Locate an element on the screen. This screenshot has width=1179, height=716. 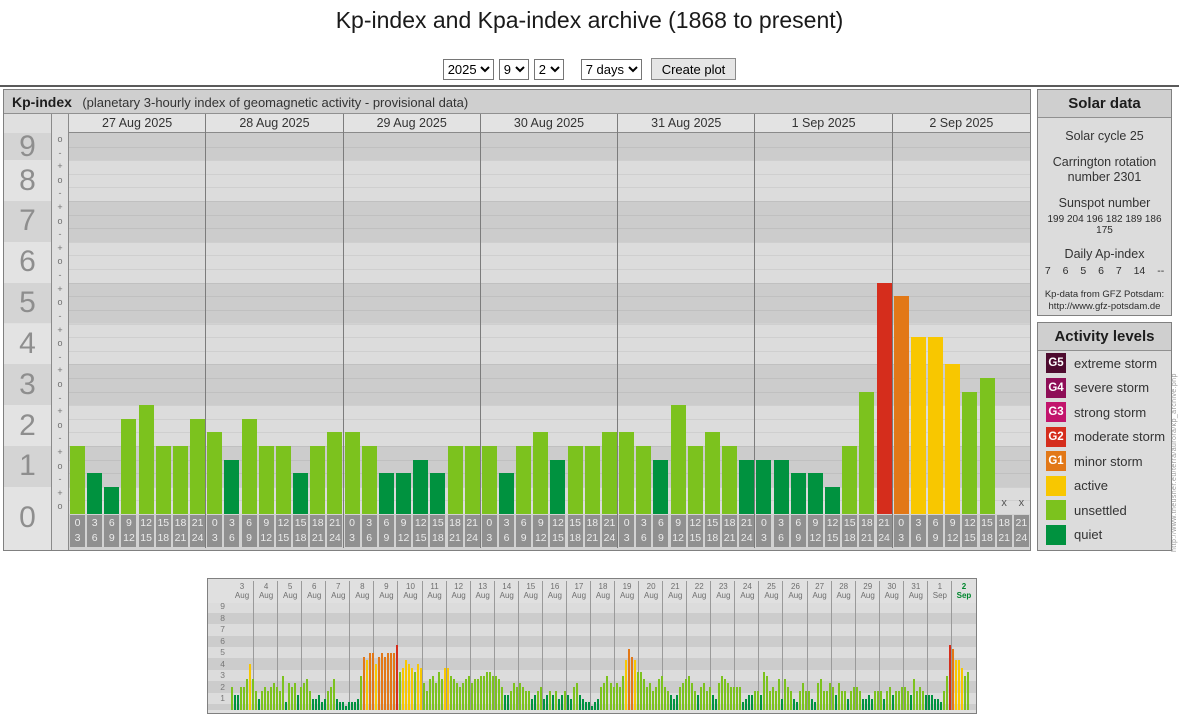
year-select: 2025 is located at coordinates (468, 69).